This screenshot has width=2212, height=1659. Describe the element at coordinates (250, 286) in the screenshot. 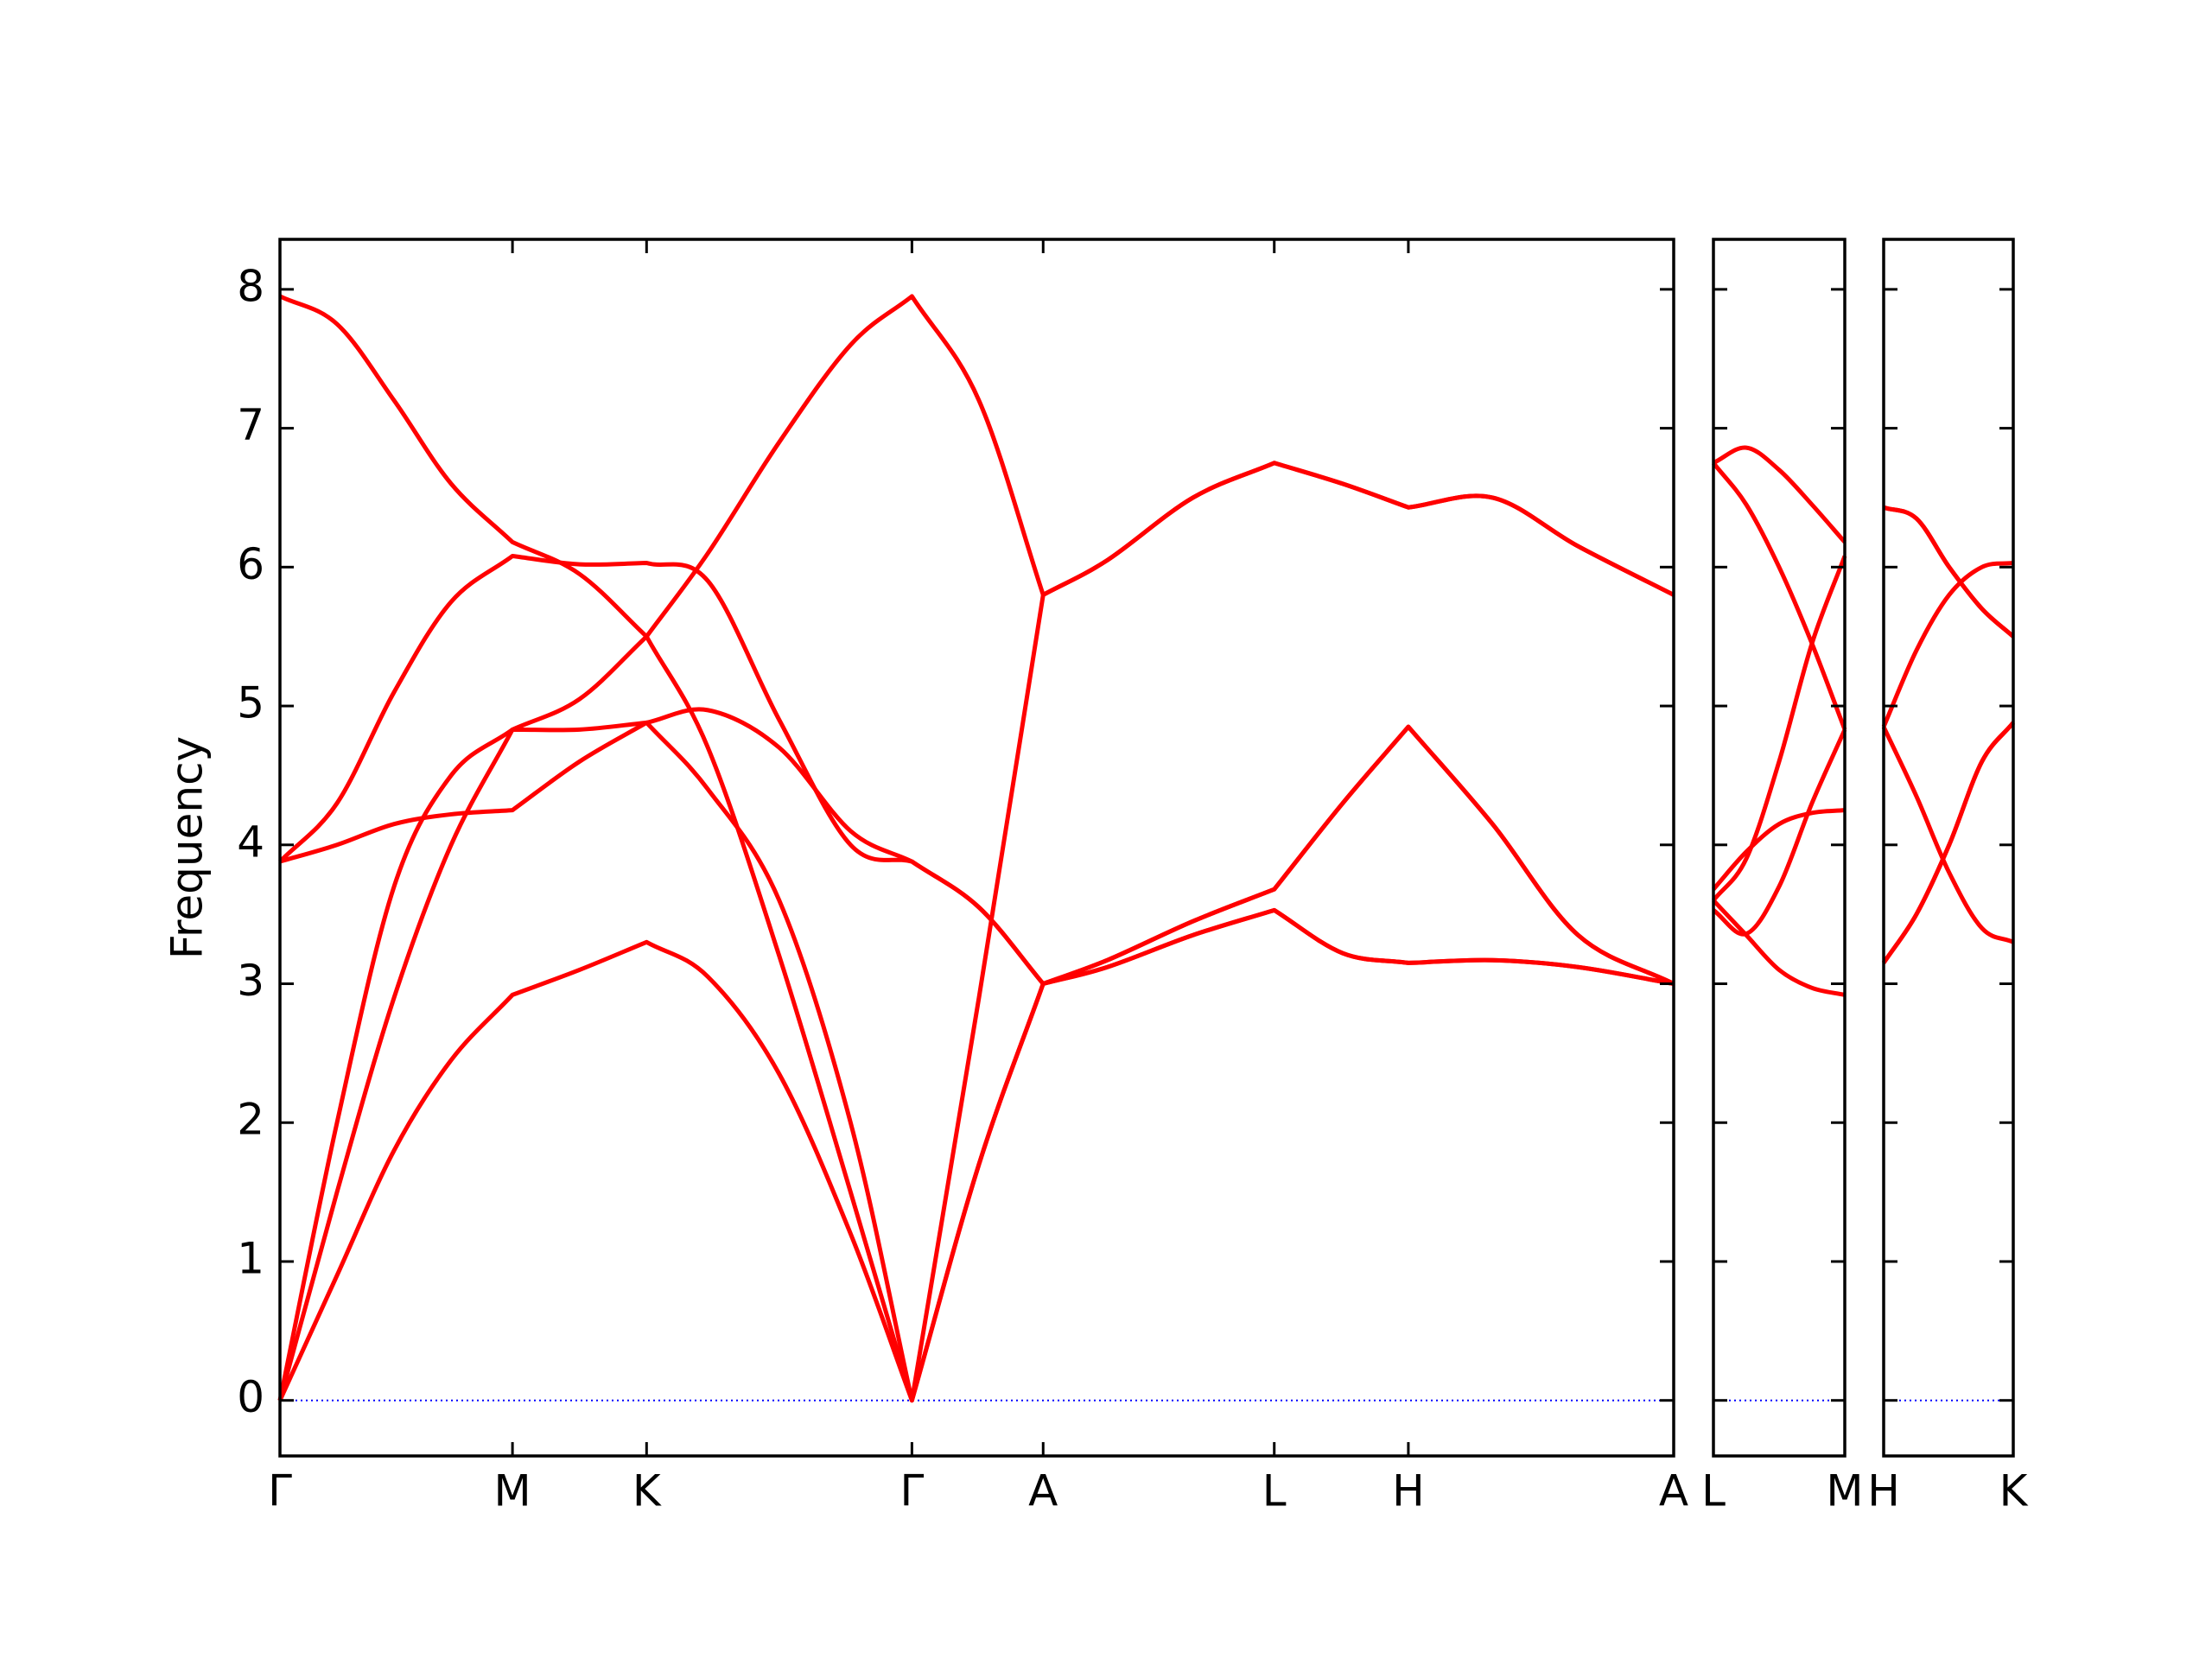

I see `y-tick-label: 8` at that location.